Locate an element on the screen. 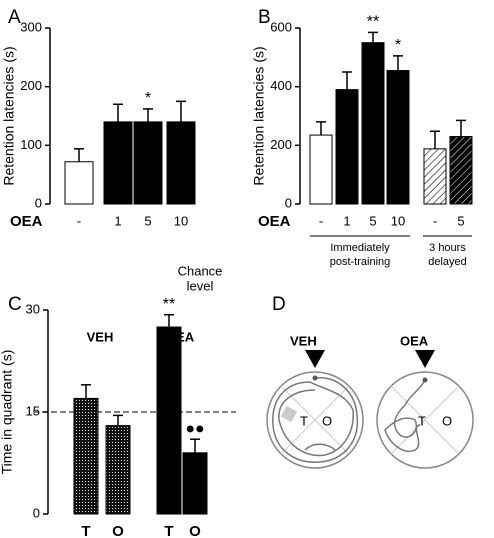 This screenshot has height=538, width=494. group-label: 3 hours is located at coordinates (447, 248).